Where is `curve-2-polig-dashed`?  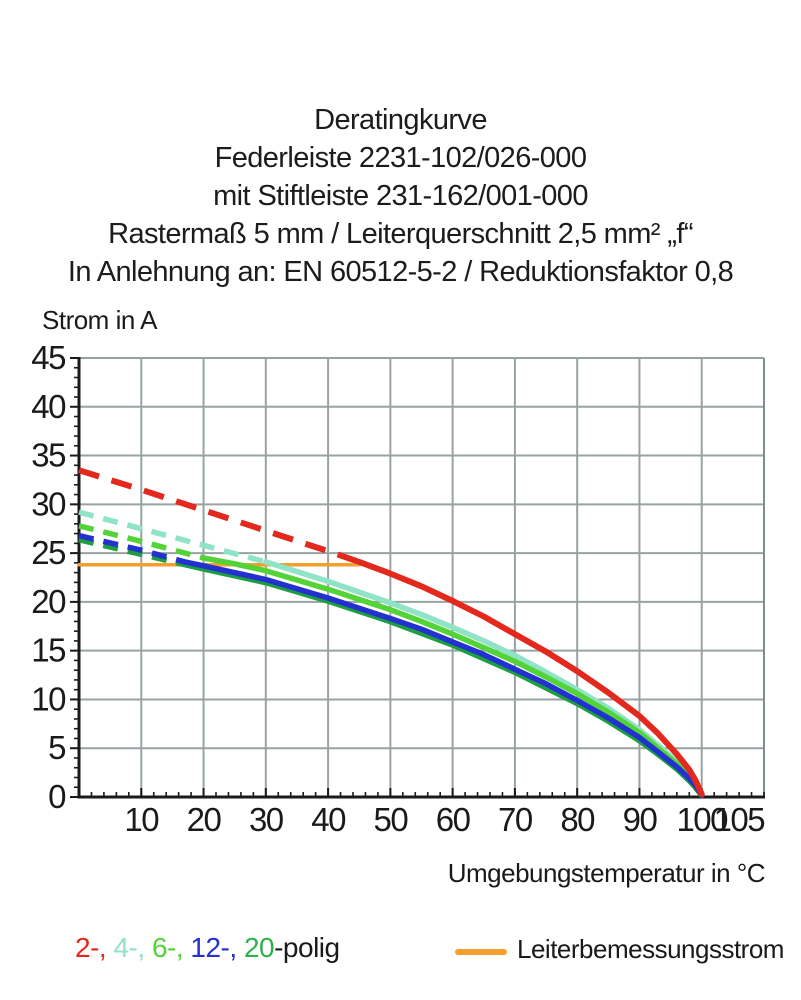
curve-2-polig-dashed is located at coordinates (219, 516).